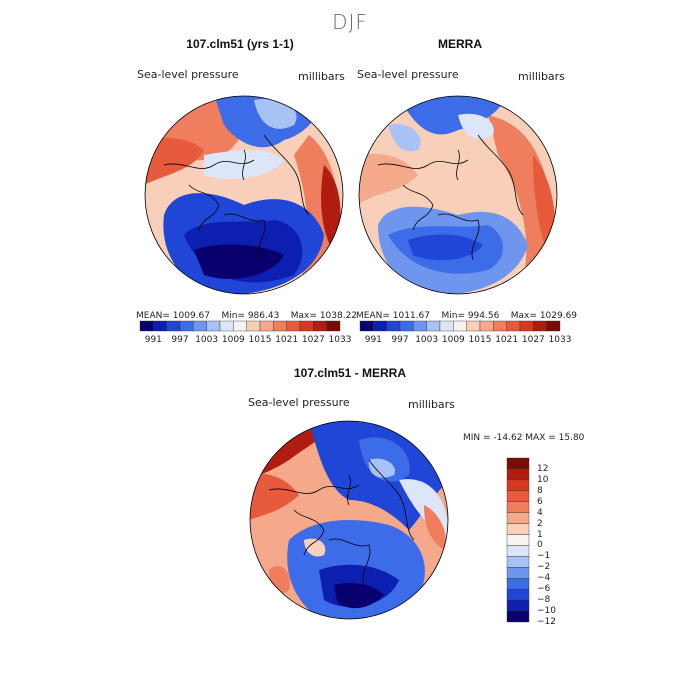  What do you see at coordinates (523, 316) in the screenshot?
I see `panel2-max-label: Max=` at bounding box center [523, 316].